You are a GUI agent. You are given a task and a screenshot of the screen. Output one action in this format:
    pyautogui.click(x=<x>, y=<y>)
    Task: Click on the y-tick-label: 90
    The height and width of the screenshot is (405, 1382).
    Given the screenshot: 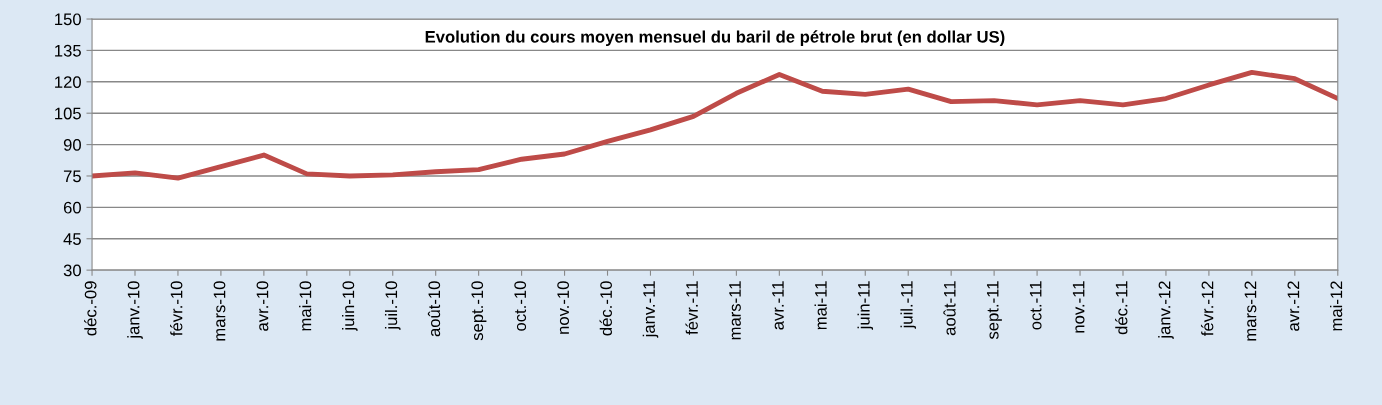 What is the action you would take?
    pyautogui.click(x=72, y=144)
    